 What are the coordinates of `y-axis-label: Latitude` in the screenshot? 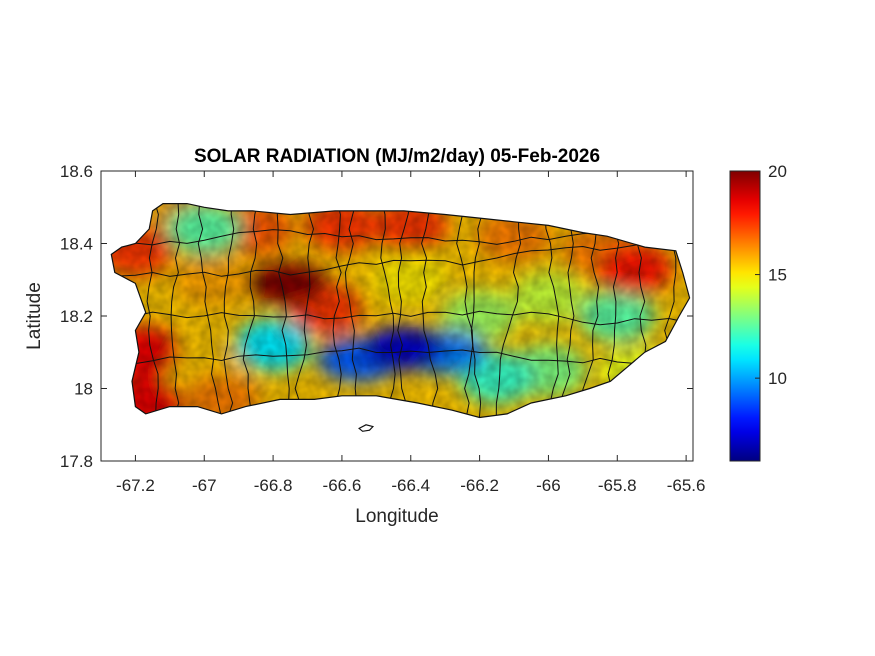 It's located at (34, 316).